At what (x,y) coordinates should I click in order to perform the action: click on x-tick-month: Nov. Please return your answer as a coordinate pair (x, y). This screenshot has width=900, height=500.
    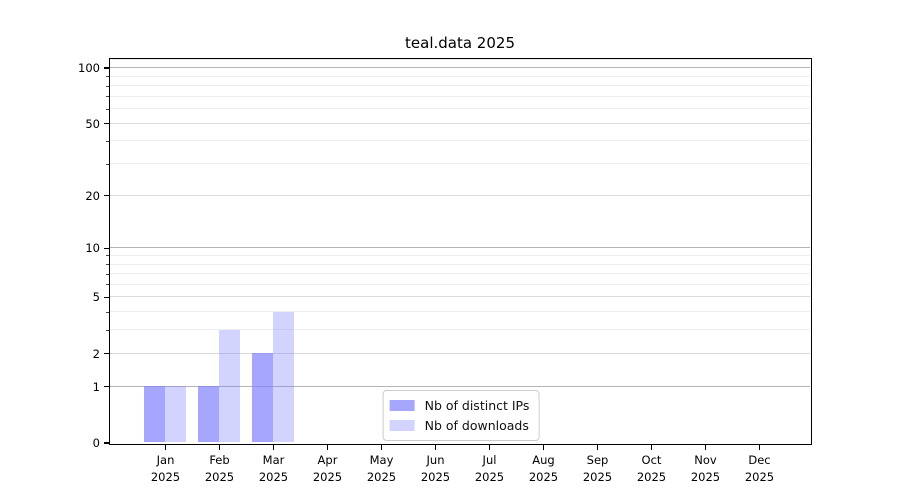
    Looking at the image, I should click on (705, 460).